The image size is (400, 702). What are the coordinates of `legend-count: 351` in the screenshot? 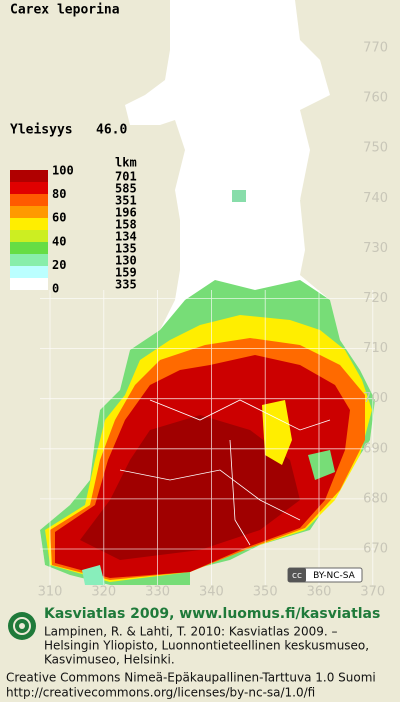 It's located at (126, 201).